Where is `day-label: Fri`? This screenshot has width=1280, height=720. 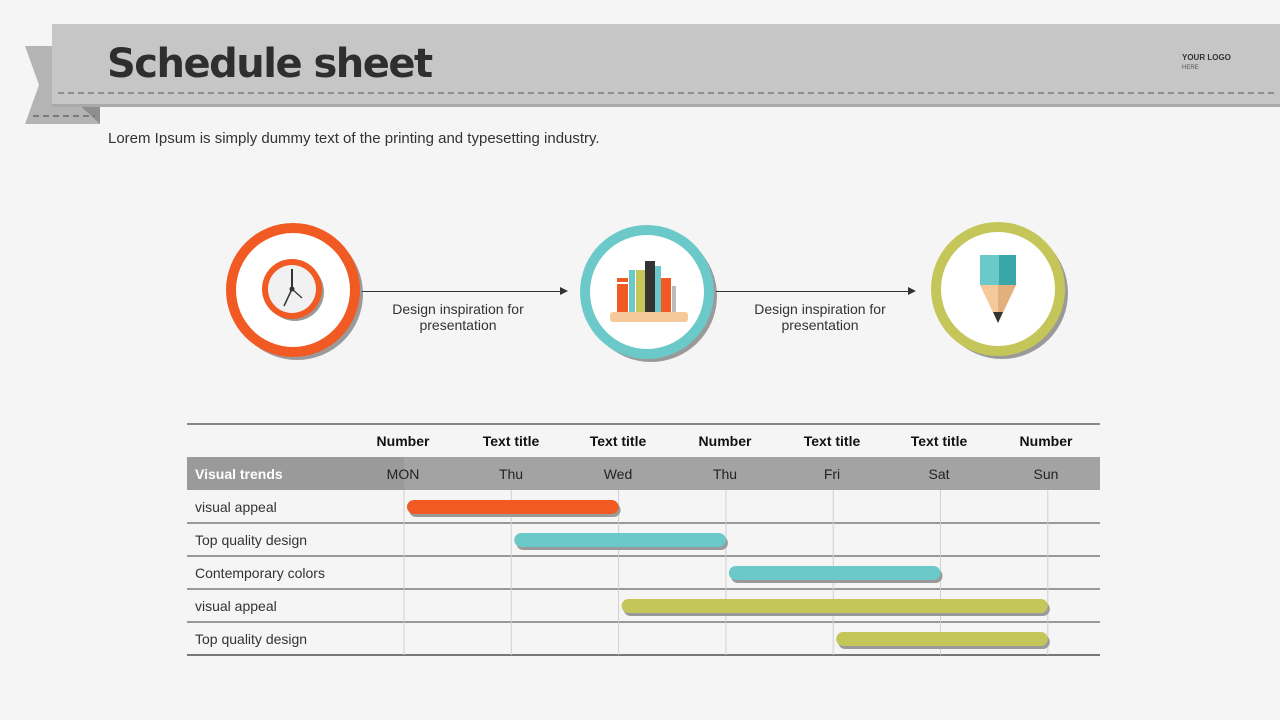
day-label: Fri is located at coordinates (832, 474).